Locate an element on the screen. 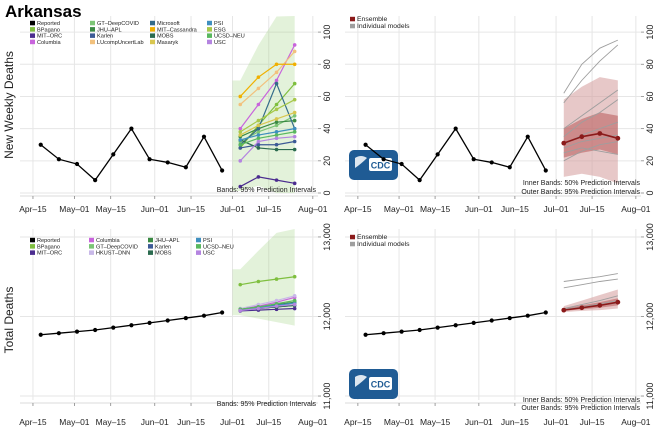  ensemble-line is located at coordinates (590, 306).